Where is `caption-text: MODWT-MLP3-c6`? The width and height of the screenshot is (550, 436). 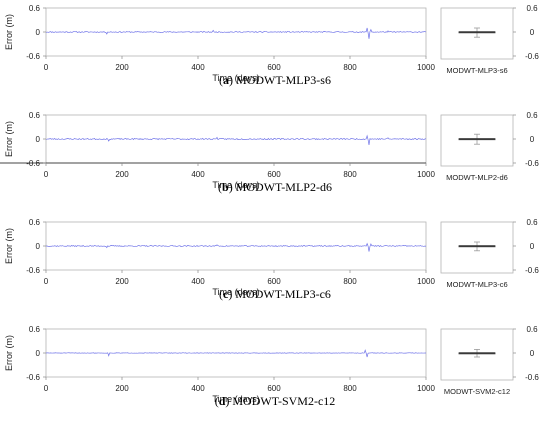
caption-text: MODWT-MLP3-c6 is located at coordinates (283, 294).